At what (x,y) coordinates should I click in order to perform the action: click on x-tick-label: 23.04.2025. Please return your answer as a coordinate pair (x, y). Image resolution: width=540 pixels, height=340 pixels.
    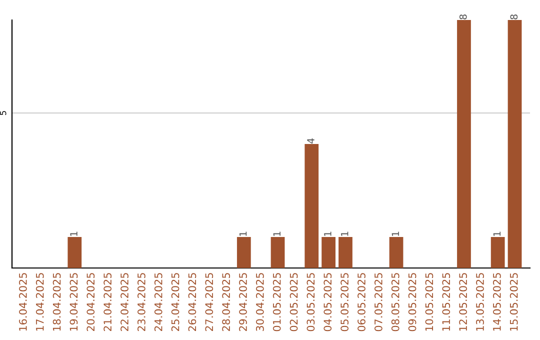
    Looking at the image, I should click on (141, 302).